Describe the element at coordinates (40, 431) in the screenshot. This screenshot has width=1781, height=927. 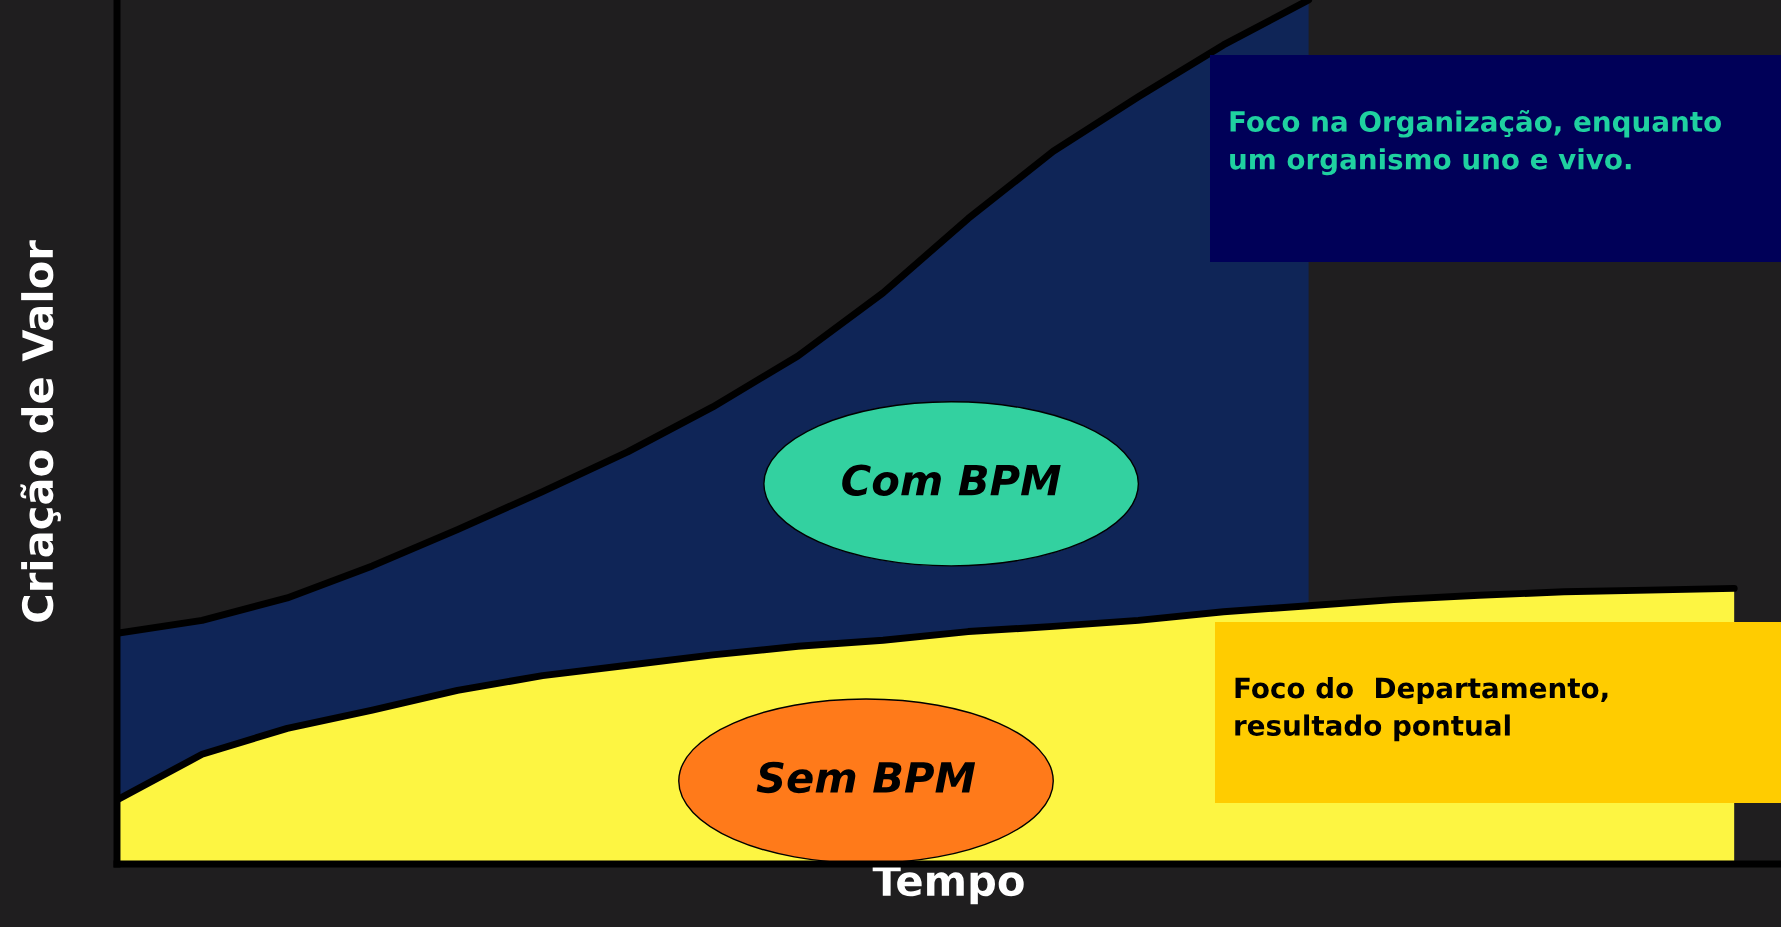
I see `y-axis-title: Criação de Valor` at that location.